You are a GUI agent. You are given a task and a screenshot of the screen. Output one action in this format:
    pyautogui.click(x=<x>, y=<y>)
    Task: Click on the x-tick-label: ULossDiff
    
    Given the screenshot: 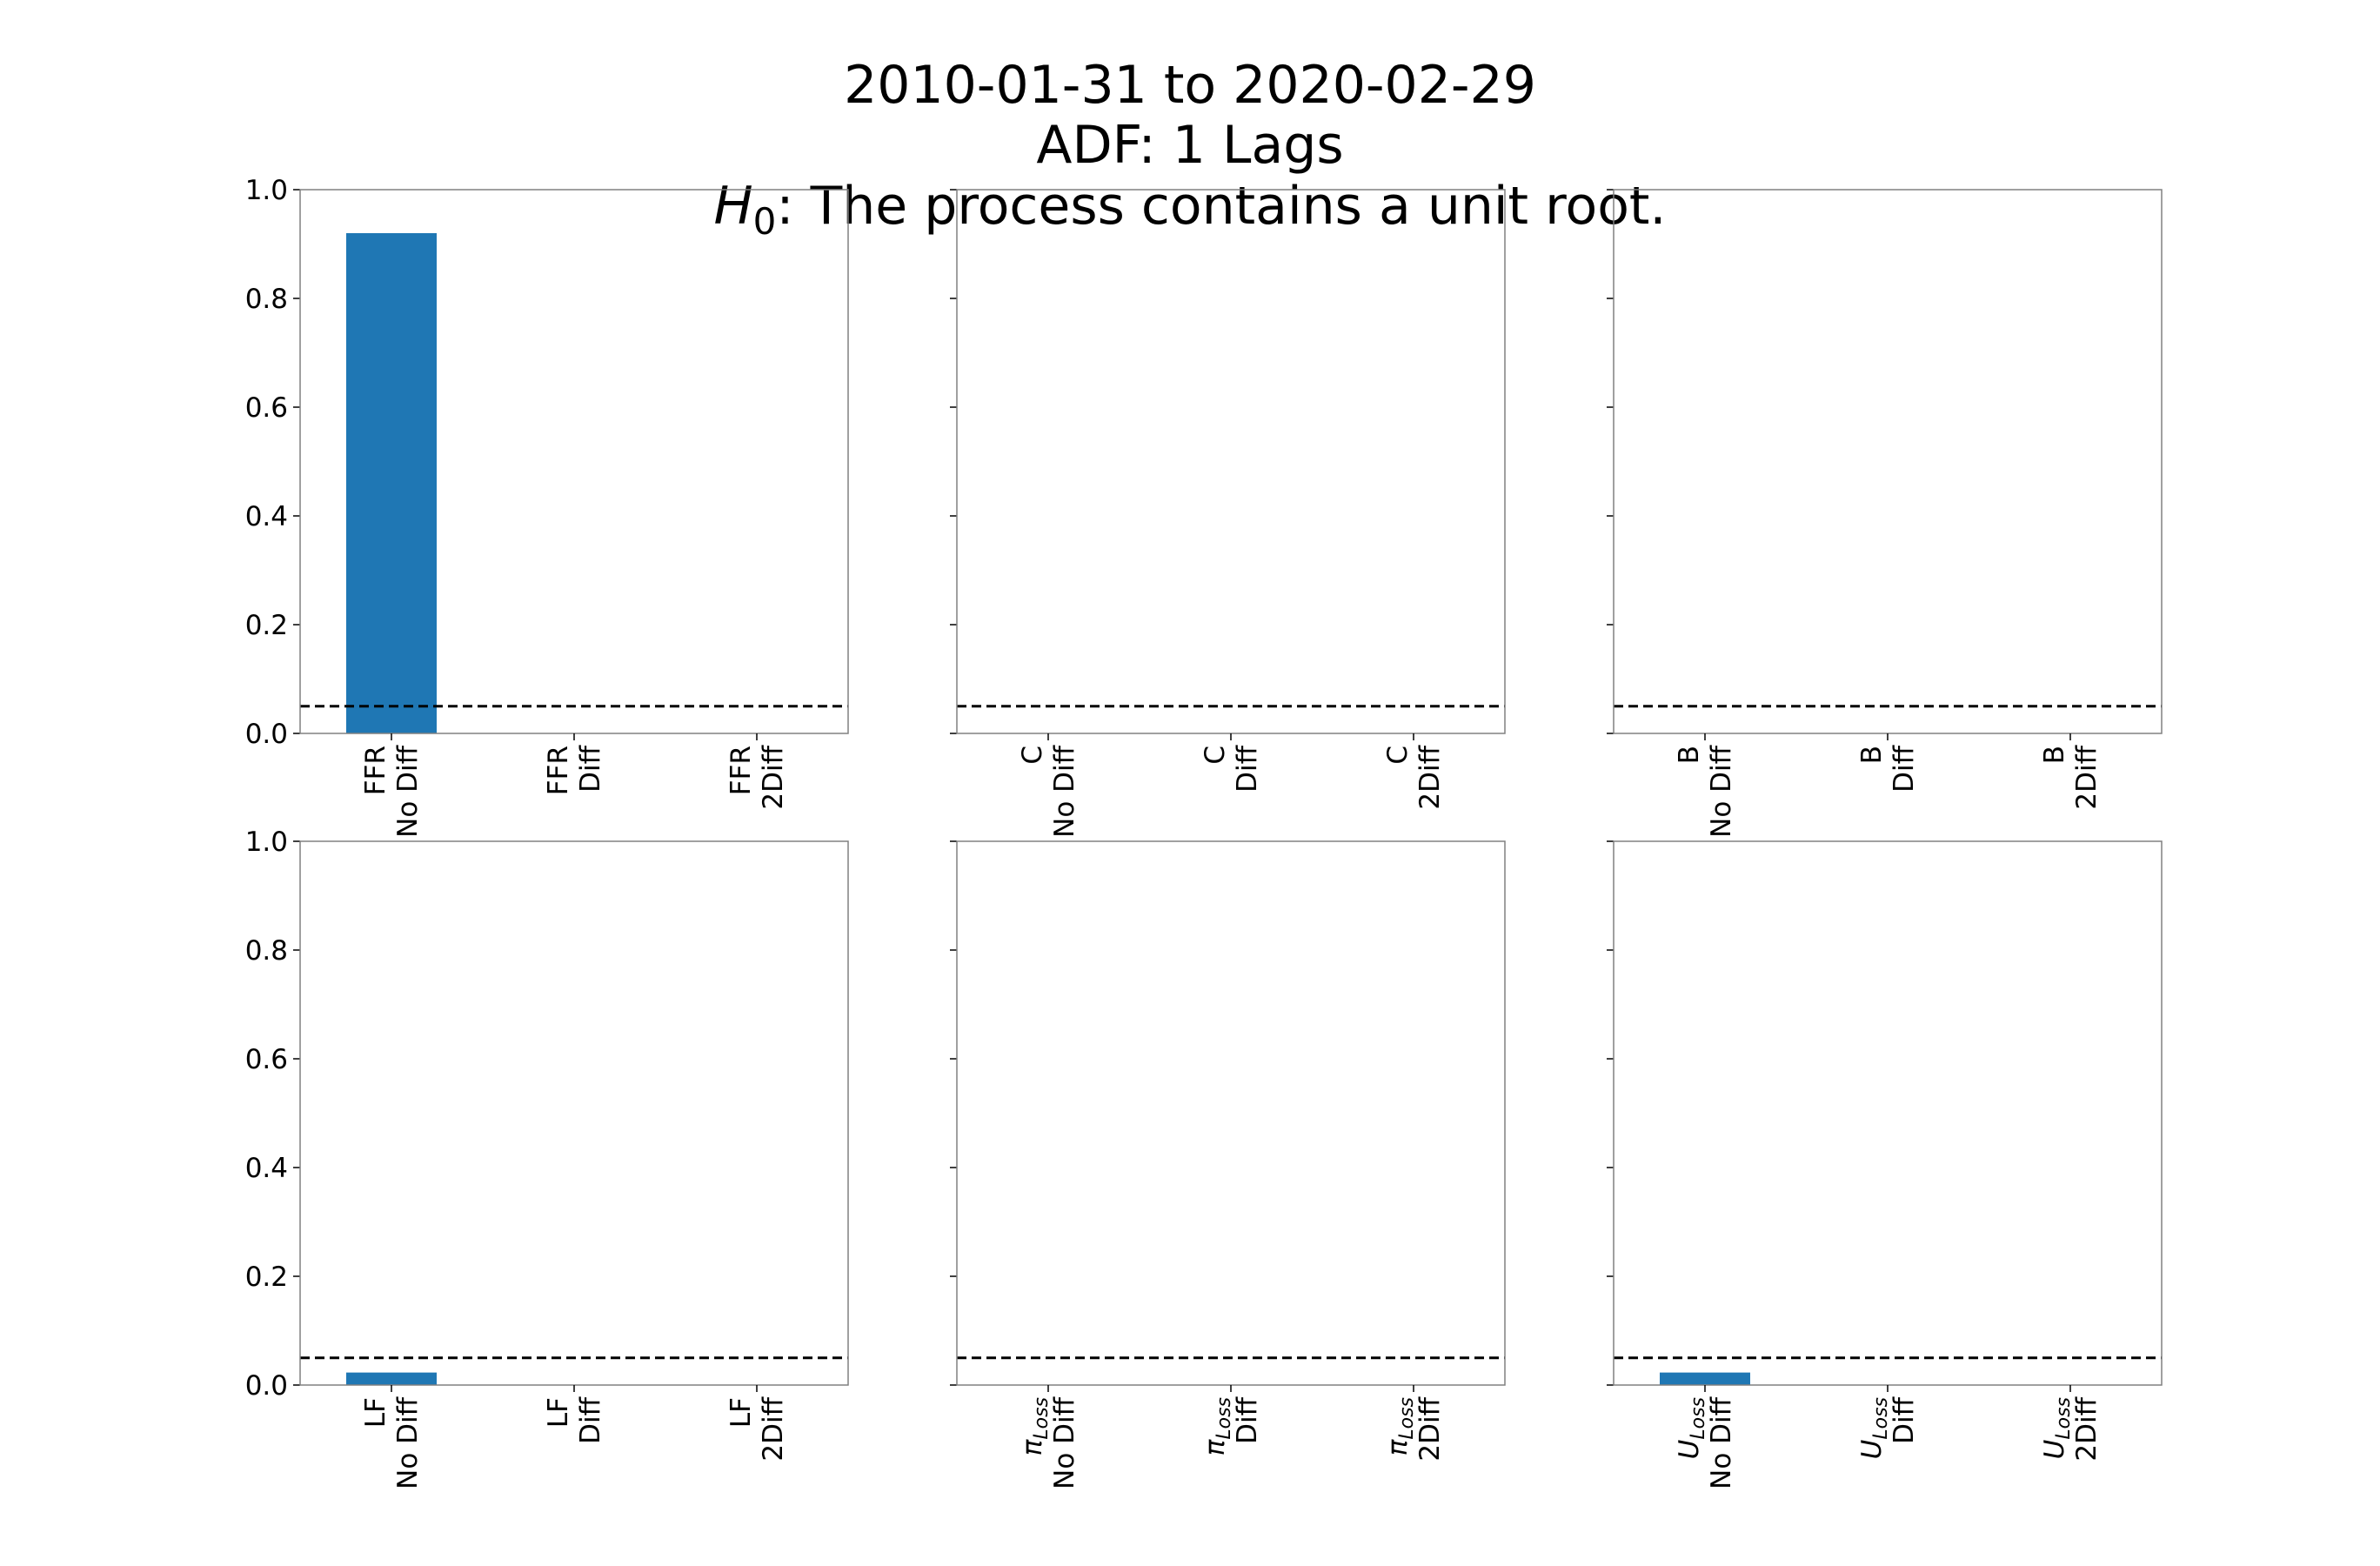 What is the action you would take?
    pyautogui.click(x=1888, y=1427)
    